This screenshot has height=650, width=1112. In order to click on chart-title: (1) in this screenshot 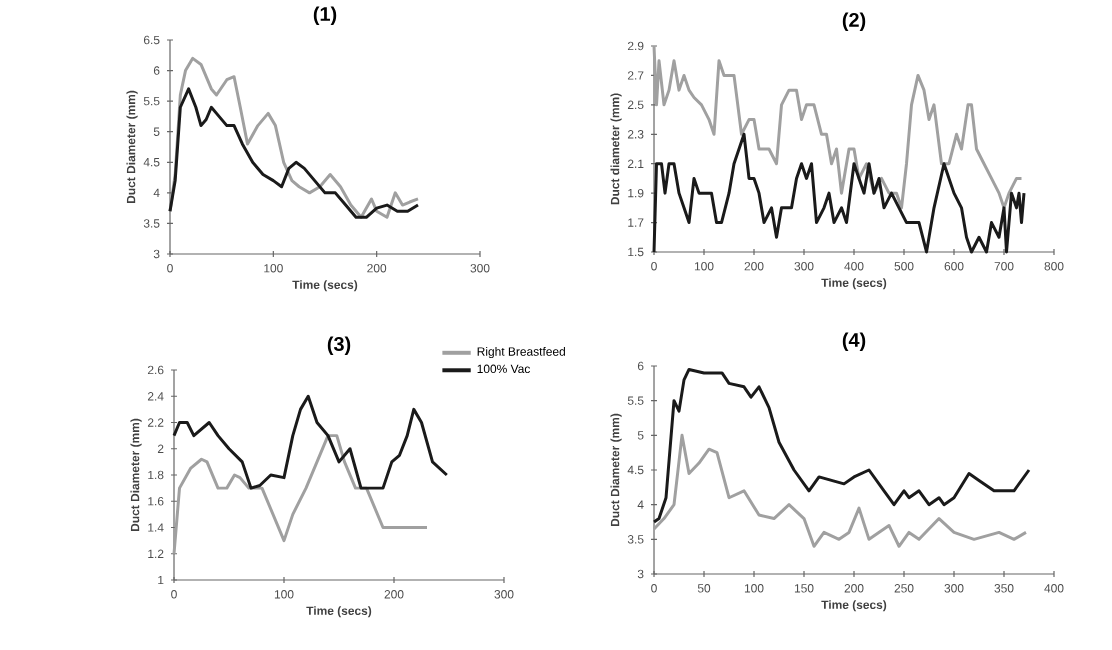, I will do `click(325, 15)`.